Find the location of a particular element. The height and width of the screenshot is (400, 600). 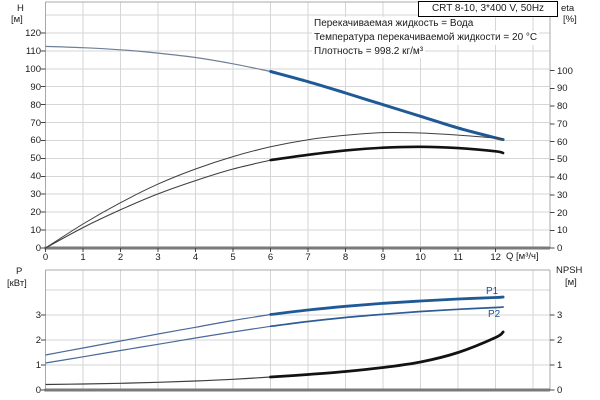

bottom-right-axis-label: NPSH is located at coordinates (569, 270).